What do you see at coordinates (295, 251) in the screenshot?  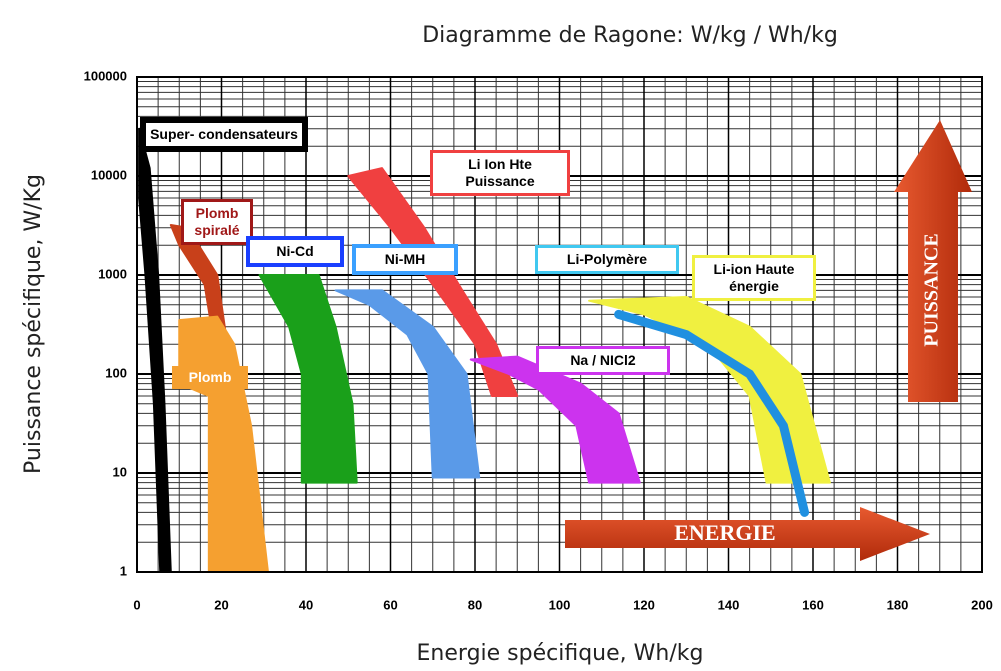 I see `series-label: Ni-Cd` at bounding box center [295, 251].